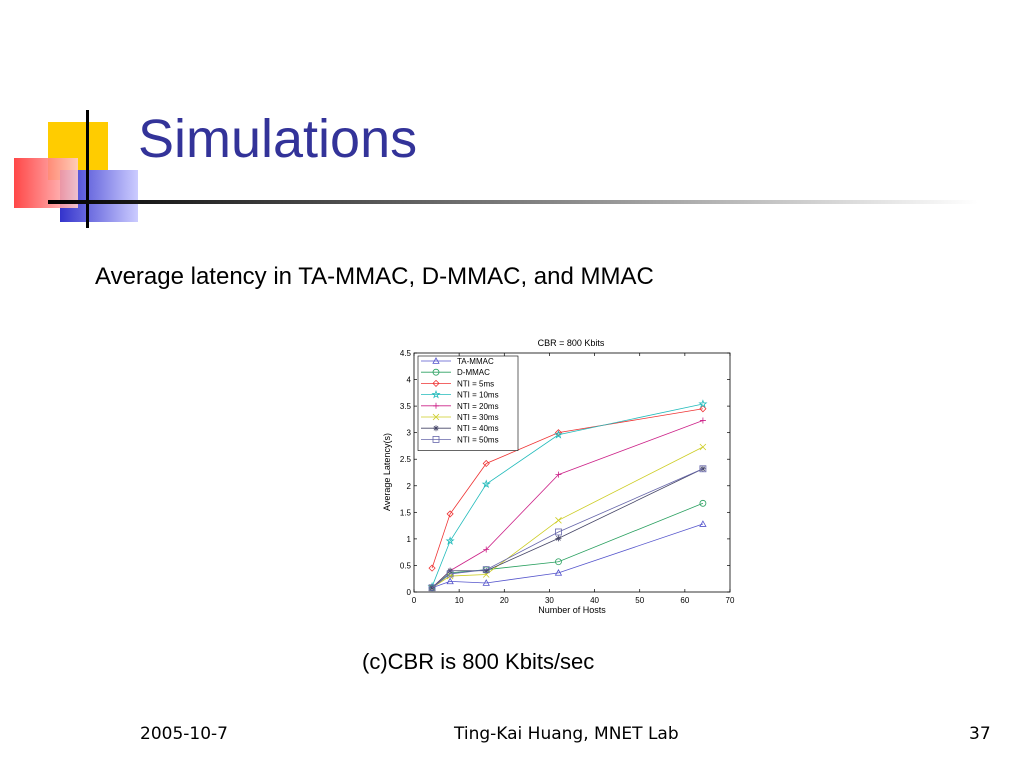 The image size is (1024, 768). I want to click on deco-red-square, so click(46, 183).